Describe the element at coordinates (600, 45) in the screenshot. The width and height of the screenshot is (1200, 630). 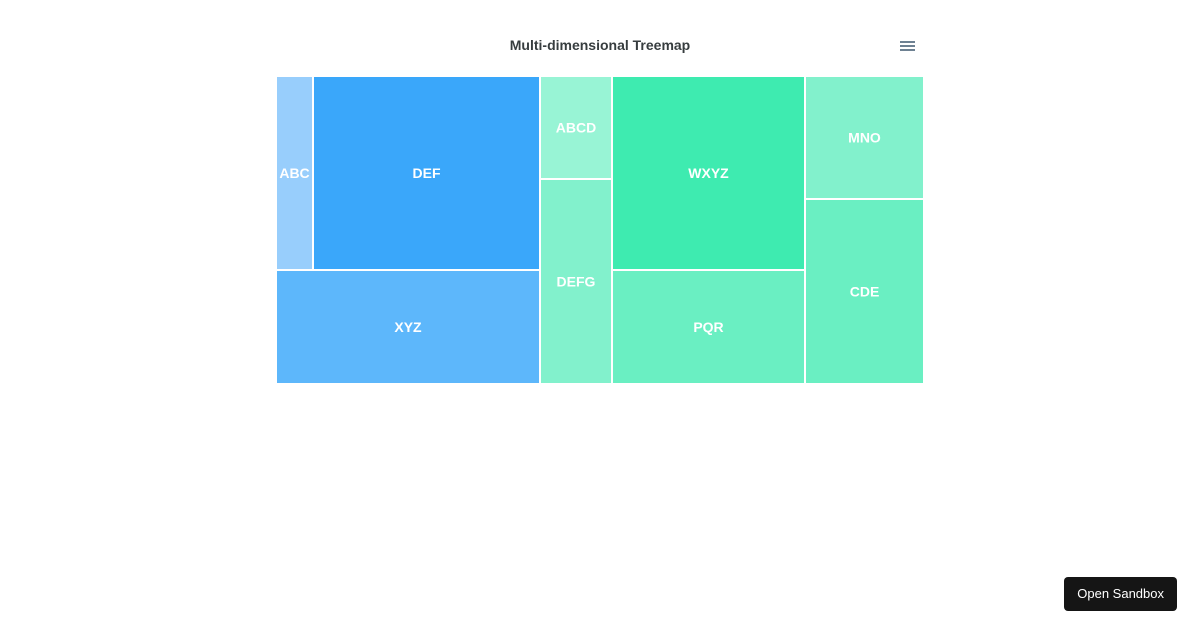
I see `chart-title: Multi-dimensional Treemap` at that location.